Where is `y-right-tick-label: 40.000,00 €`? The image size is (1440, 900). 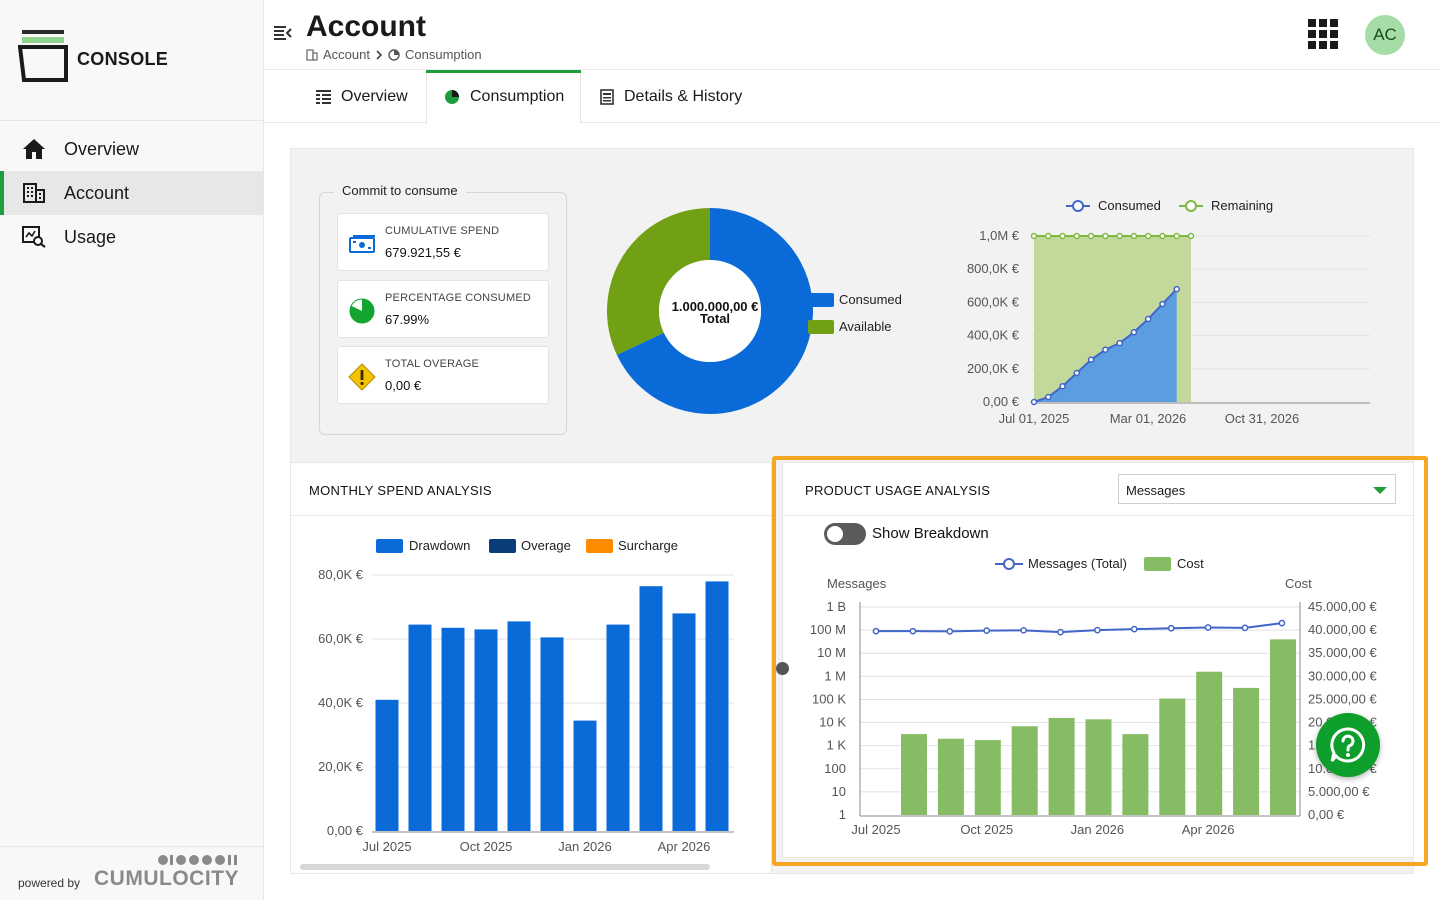
y-right-tick-label: 40.000,00 € is located at coordinates (1342, 629).